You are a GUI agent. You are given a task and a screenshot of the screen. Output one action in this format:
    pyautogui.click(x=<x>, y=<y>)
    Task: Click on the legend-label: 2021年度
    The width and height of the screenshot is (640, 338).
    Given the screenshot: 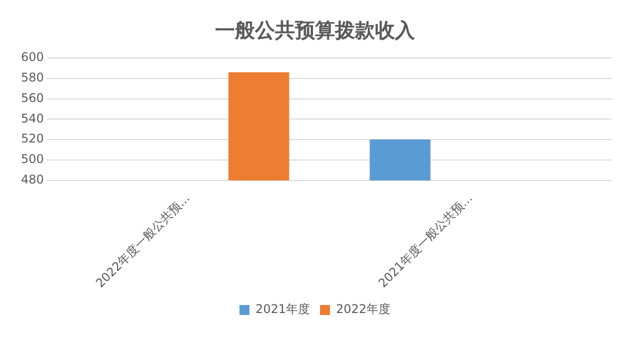 What is the action you would take?
    pyautogui.click(x=282, y=309)
    